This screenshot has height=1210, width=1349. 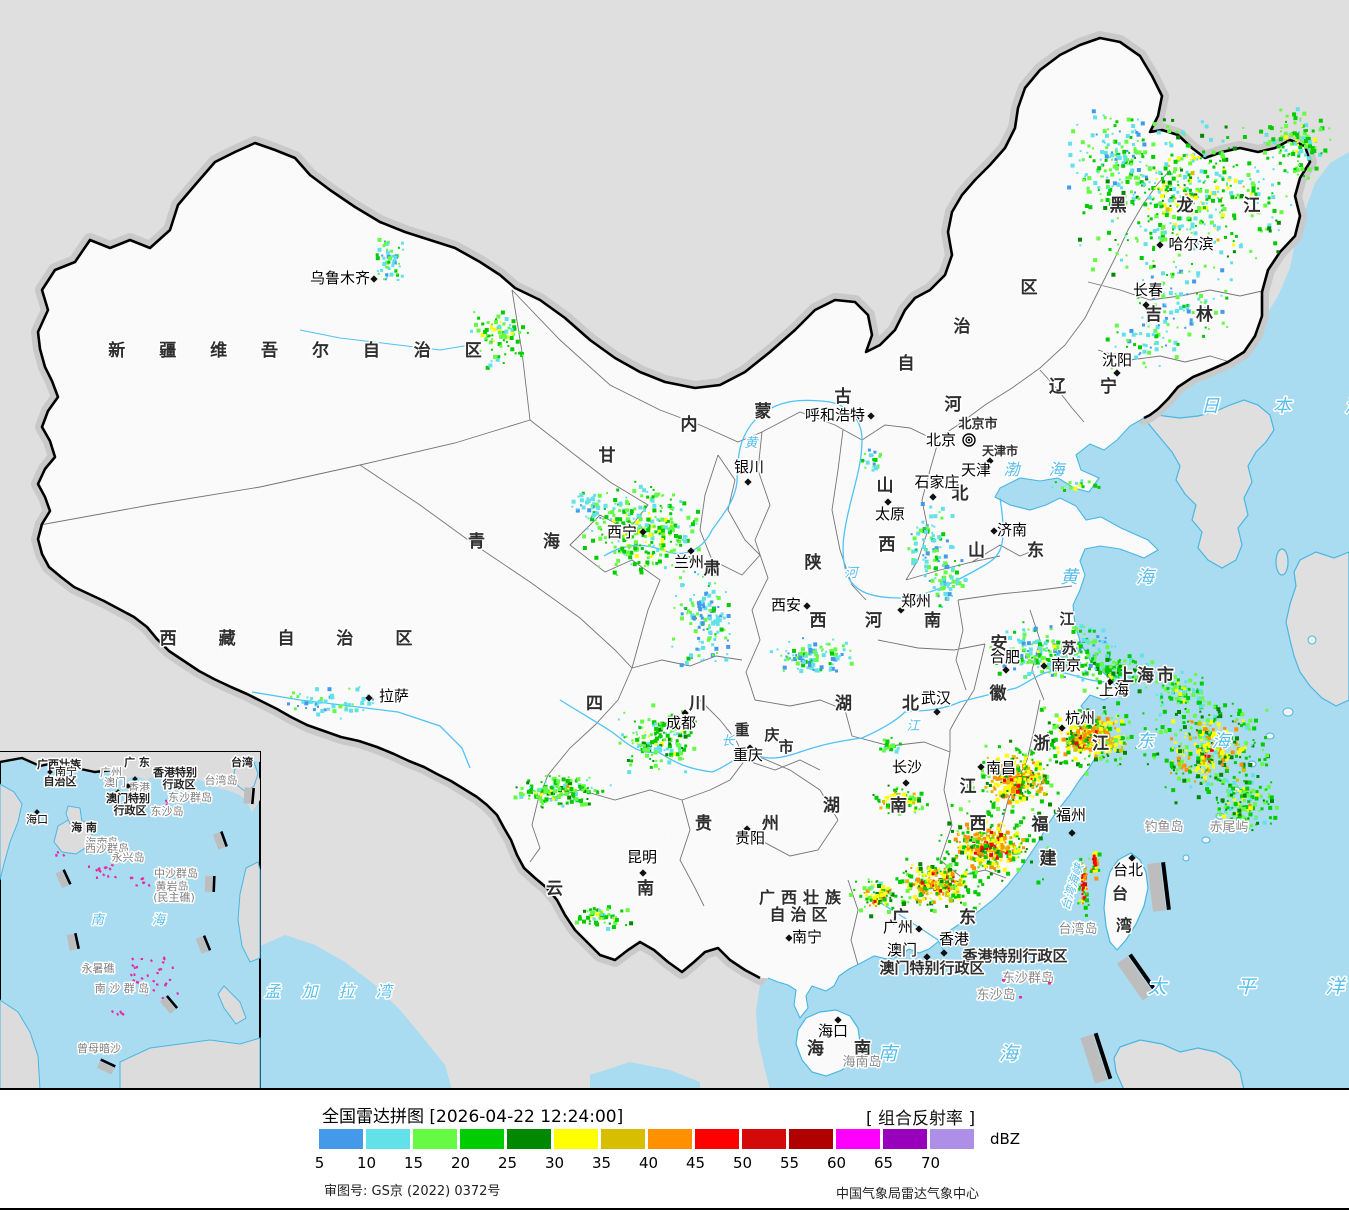 I want to click on province-label: 重, so click(x=741, y=730).